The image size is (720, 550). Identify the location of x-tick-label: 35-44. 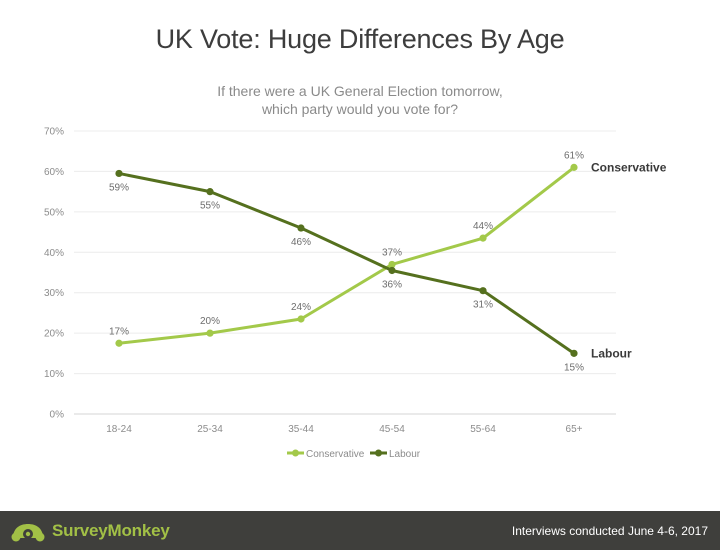
(301, 429).